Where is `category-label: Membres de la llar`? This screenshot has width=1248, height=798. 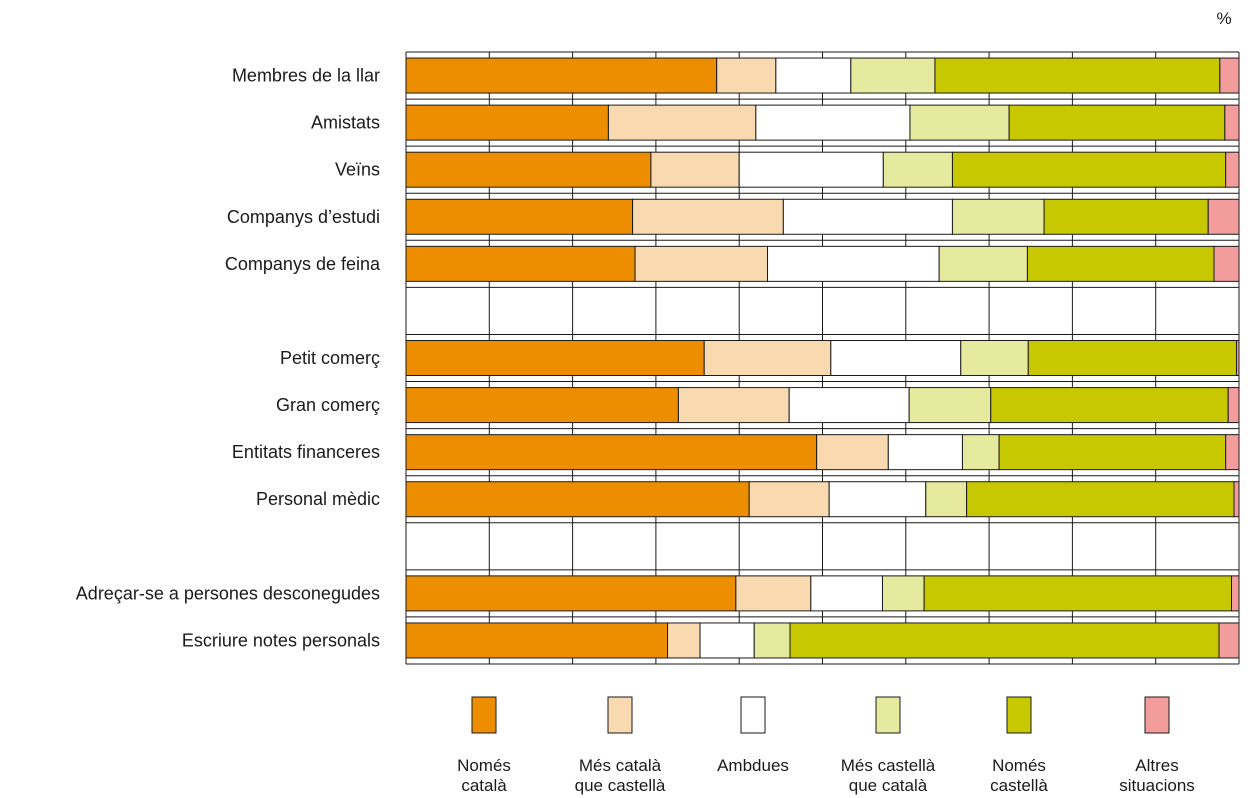 category-label: Membres de la llar is located at coordinates (306, 76).